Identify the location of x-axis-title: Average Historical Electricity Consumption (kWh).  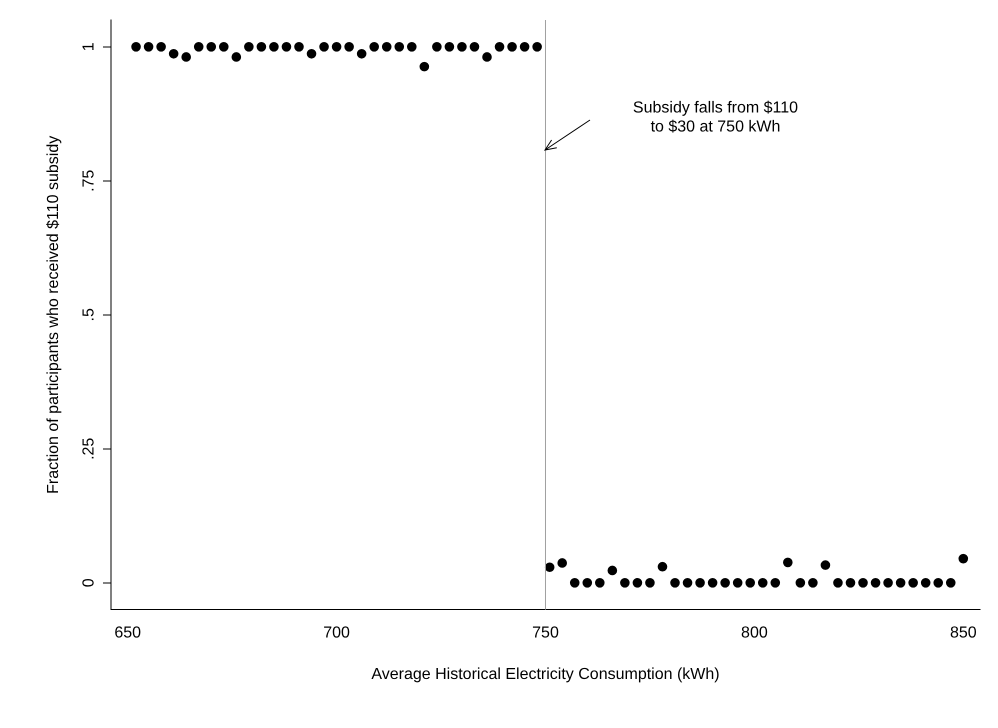
(545, 674).